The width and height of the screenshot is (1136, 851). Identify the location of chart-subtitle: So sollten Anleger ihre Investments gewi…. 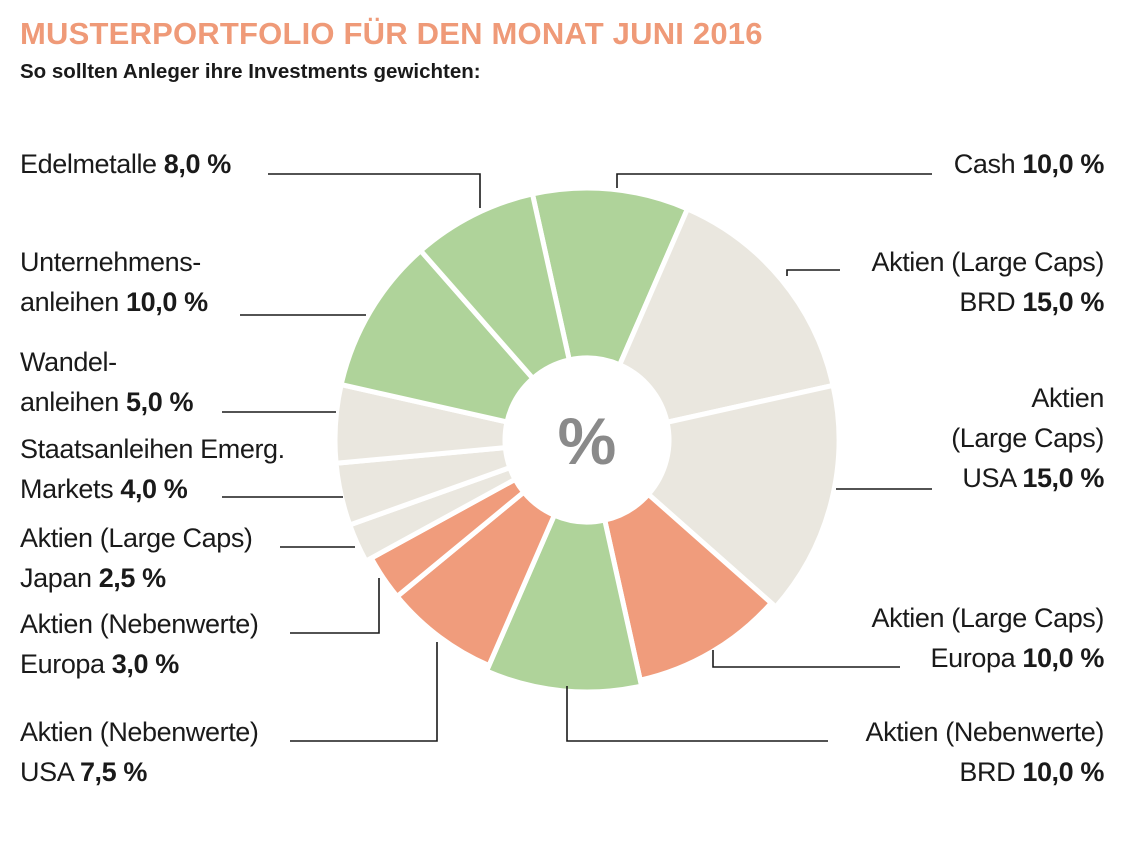
(250, 71).